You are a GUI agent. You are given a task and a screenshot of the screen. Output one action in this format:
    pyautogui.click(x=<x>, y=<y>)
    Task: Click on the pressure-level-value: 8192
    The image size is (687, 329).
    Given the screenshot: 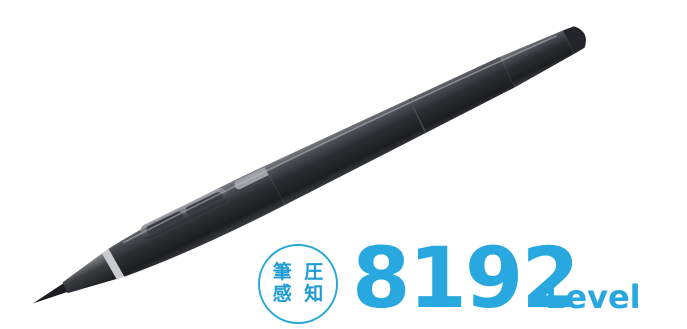 What is the action you would take?
    pyautogui.click(x=466, y=278)
    